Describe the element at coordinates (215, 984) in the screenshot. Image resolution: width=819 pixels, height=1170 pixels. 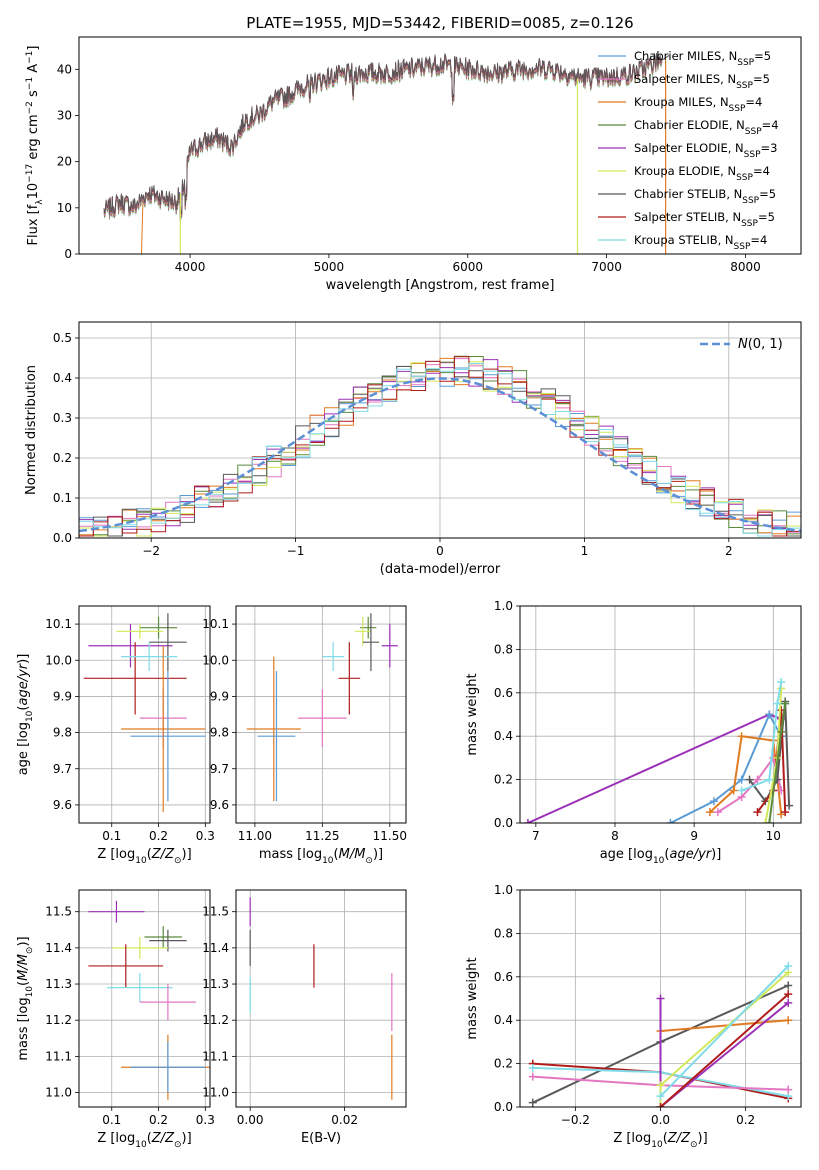
I see `y-tick-label: 11.3` at that location.